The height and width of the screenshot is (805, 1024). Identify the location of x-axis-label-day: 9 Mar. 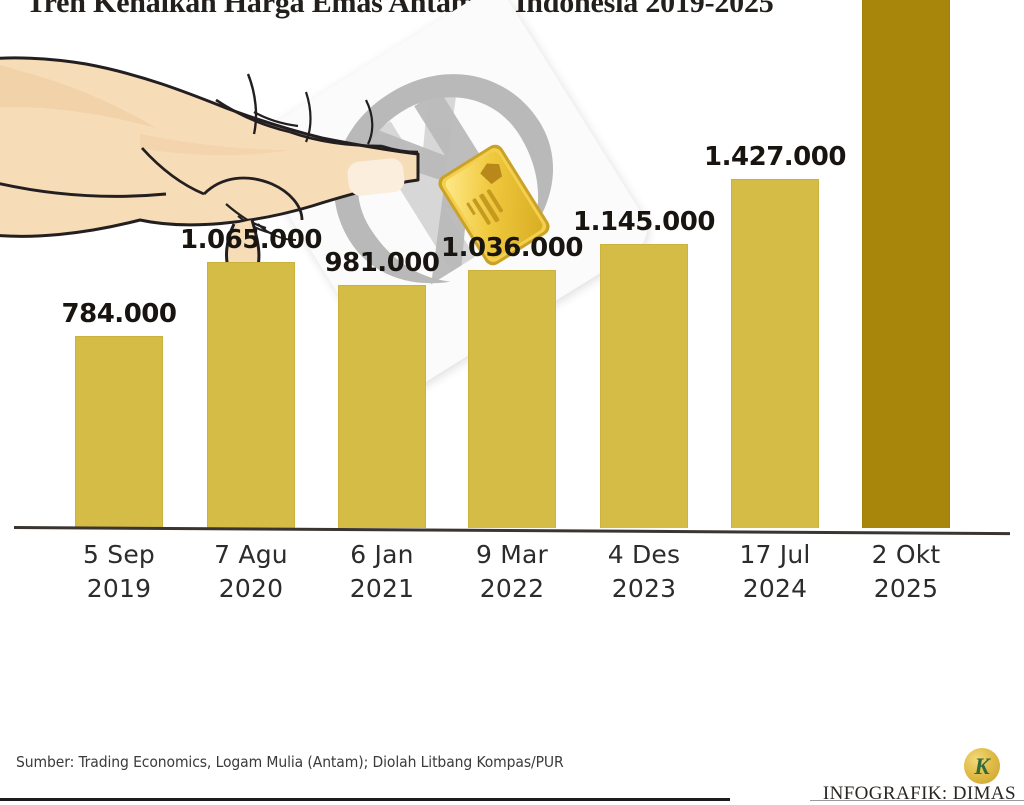
(512, 554).